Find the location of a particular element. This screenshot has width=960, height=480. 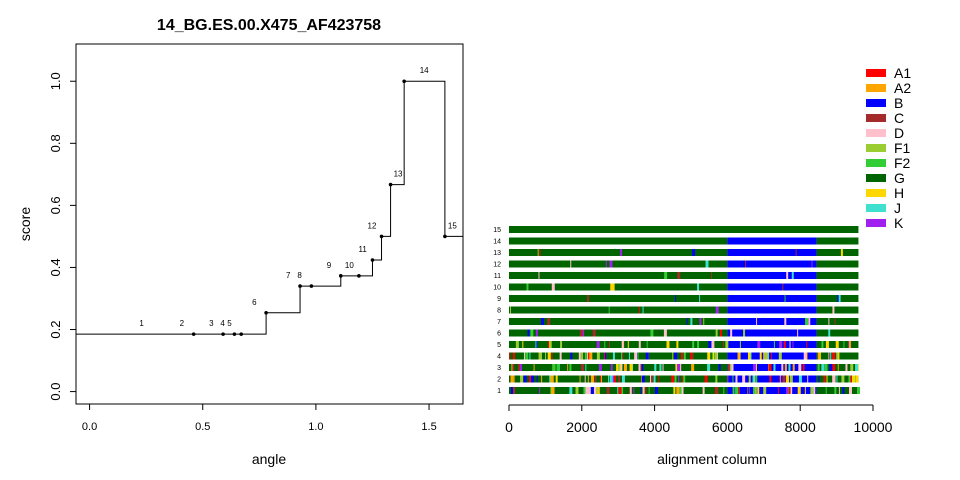

alignment-row-8: 8 is located at coordinates (678, 310).